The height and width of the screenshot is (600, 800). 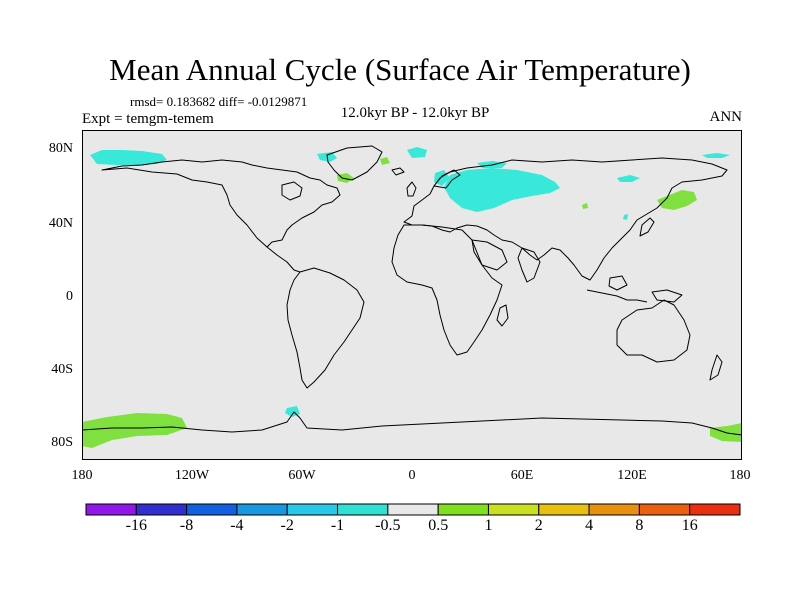 What do you see at coordinates (447, 290) in the screenshot?
I see `coast-africa` at bounding box center [447, 290].